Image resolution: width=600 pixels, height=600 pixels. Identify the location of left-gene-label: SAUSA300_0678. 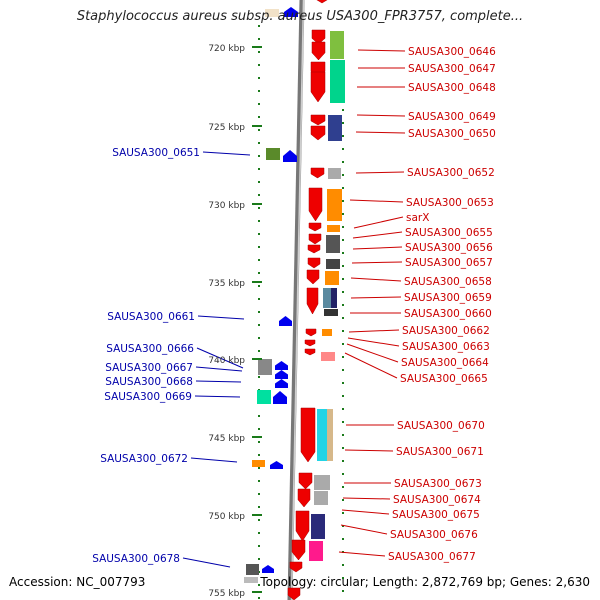
(136, 559).